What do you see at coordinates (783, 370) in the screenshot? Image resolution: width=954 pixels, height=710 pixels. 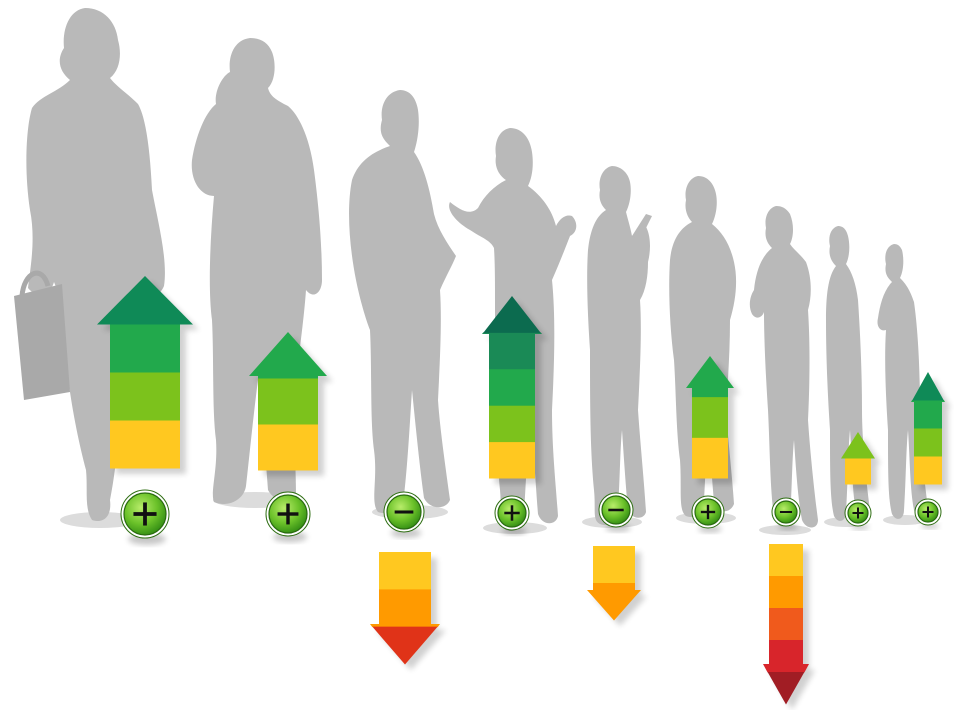 I see `thin-man-silhouette` at bounding box center [783, 370].